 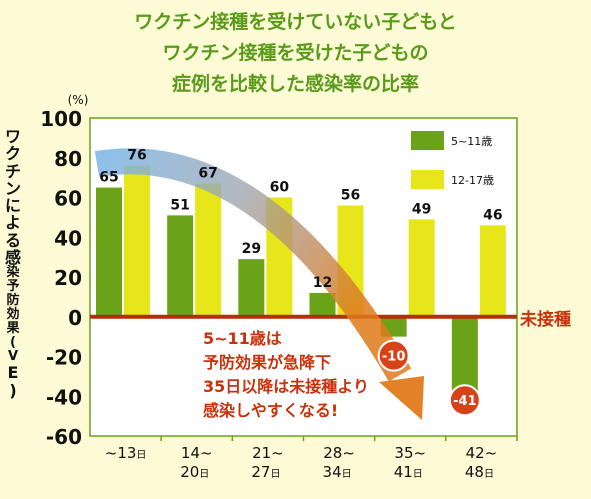 I want to click on annotation-line: 予防効果が急降下, so click(x=267, y=362).